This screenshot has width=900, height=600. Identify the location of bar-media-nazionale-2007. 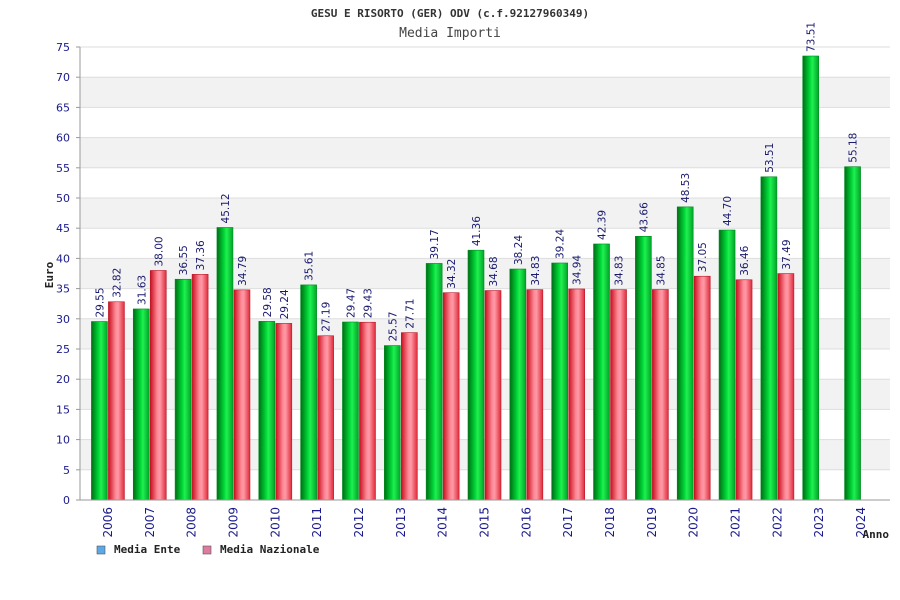
(158, 385).